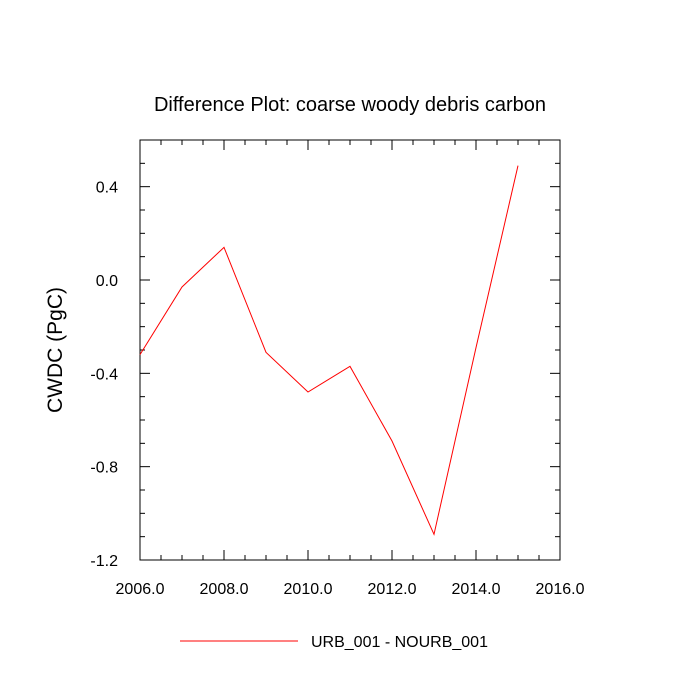 The image size is (700, 700). What do you see at coordinates (476, 589) in the screenshot?
I see `x-tick-label: 2014.0` at bounding box center [476, 589].